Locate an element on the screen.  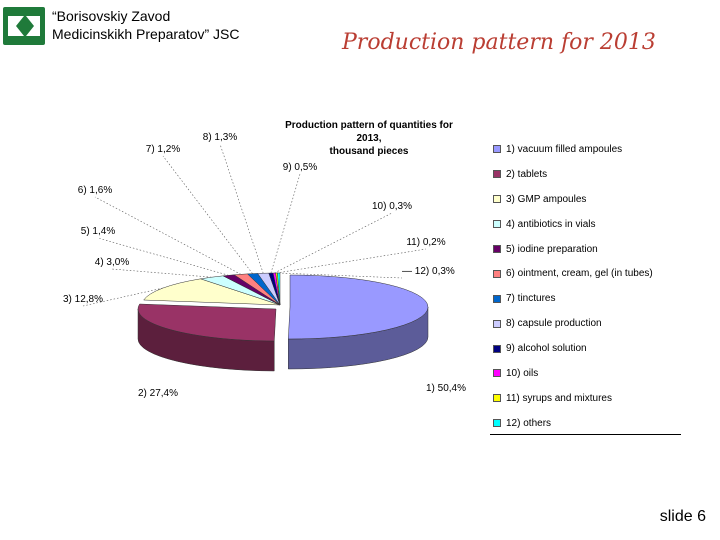
legend-item: 7) tinctures is located at coordinates (587, 298).